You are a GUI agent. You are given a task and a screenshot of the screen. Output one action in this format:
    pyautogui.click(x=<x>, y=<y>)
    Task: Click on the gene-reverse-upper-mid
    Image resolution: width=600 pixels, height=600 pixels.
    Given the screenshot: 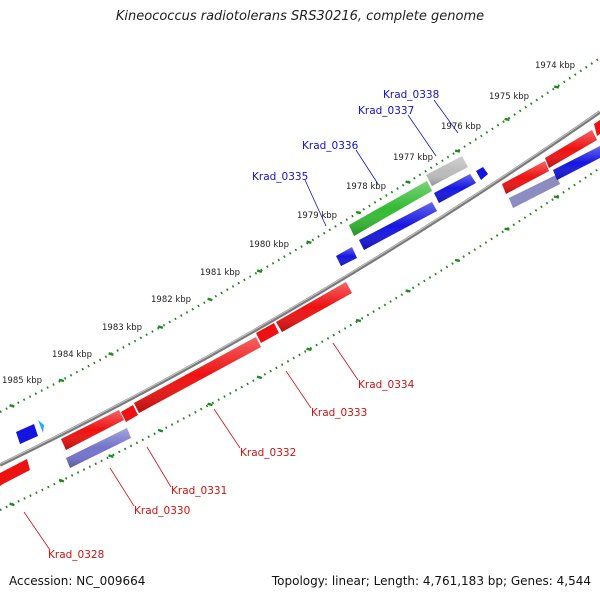 What is the action you would take?
    pyautogui.click(x=398, y=226)
    